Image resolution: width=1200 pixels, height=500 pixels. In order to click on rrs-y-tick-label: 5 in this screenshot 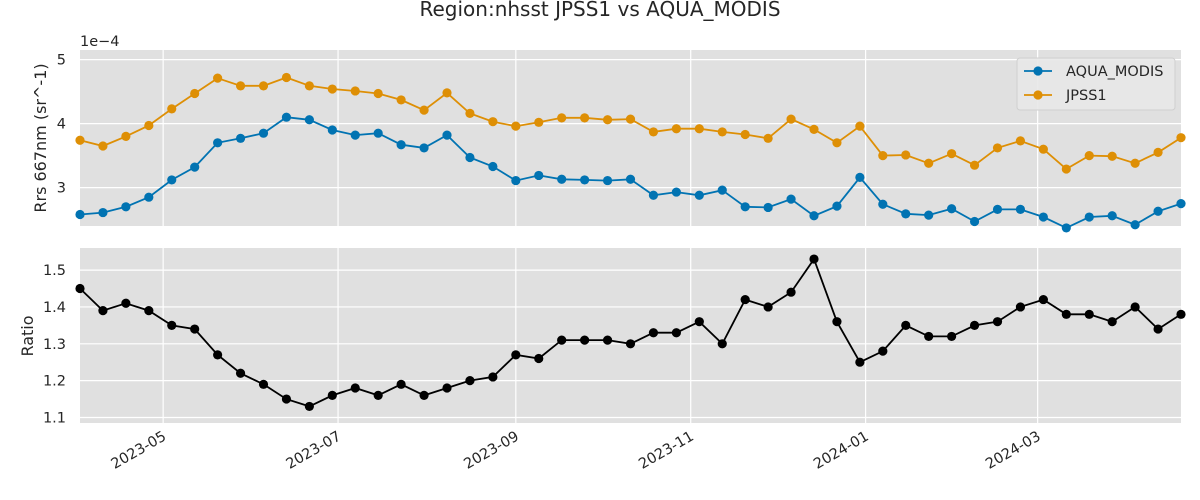, I will do `click(61, 61)`.